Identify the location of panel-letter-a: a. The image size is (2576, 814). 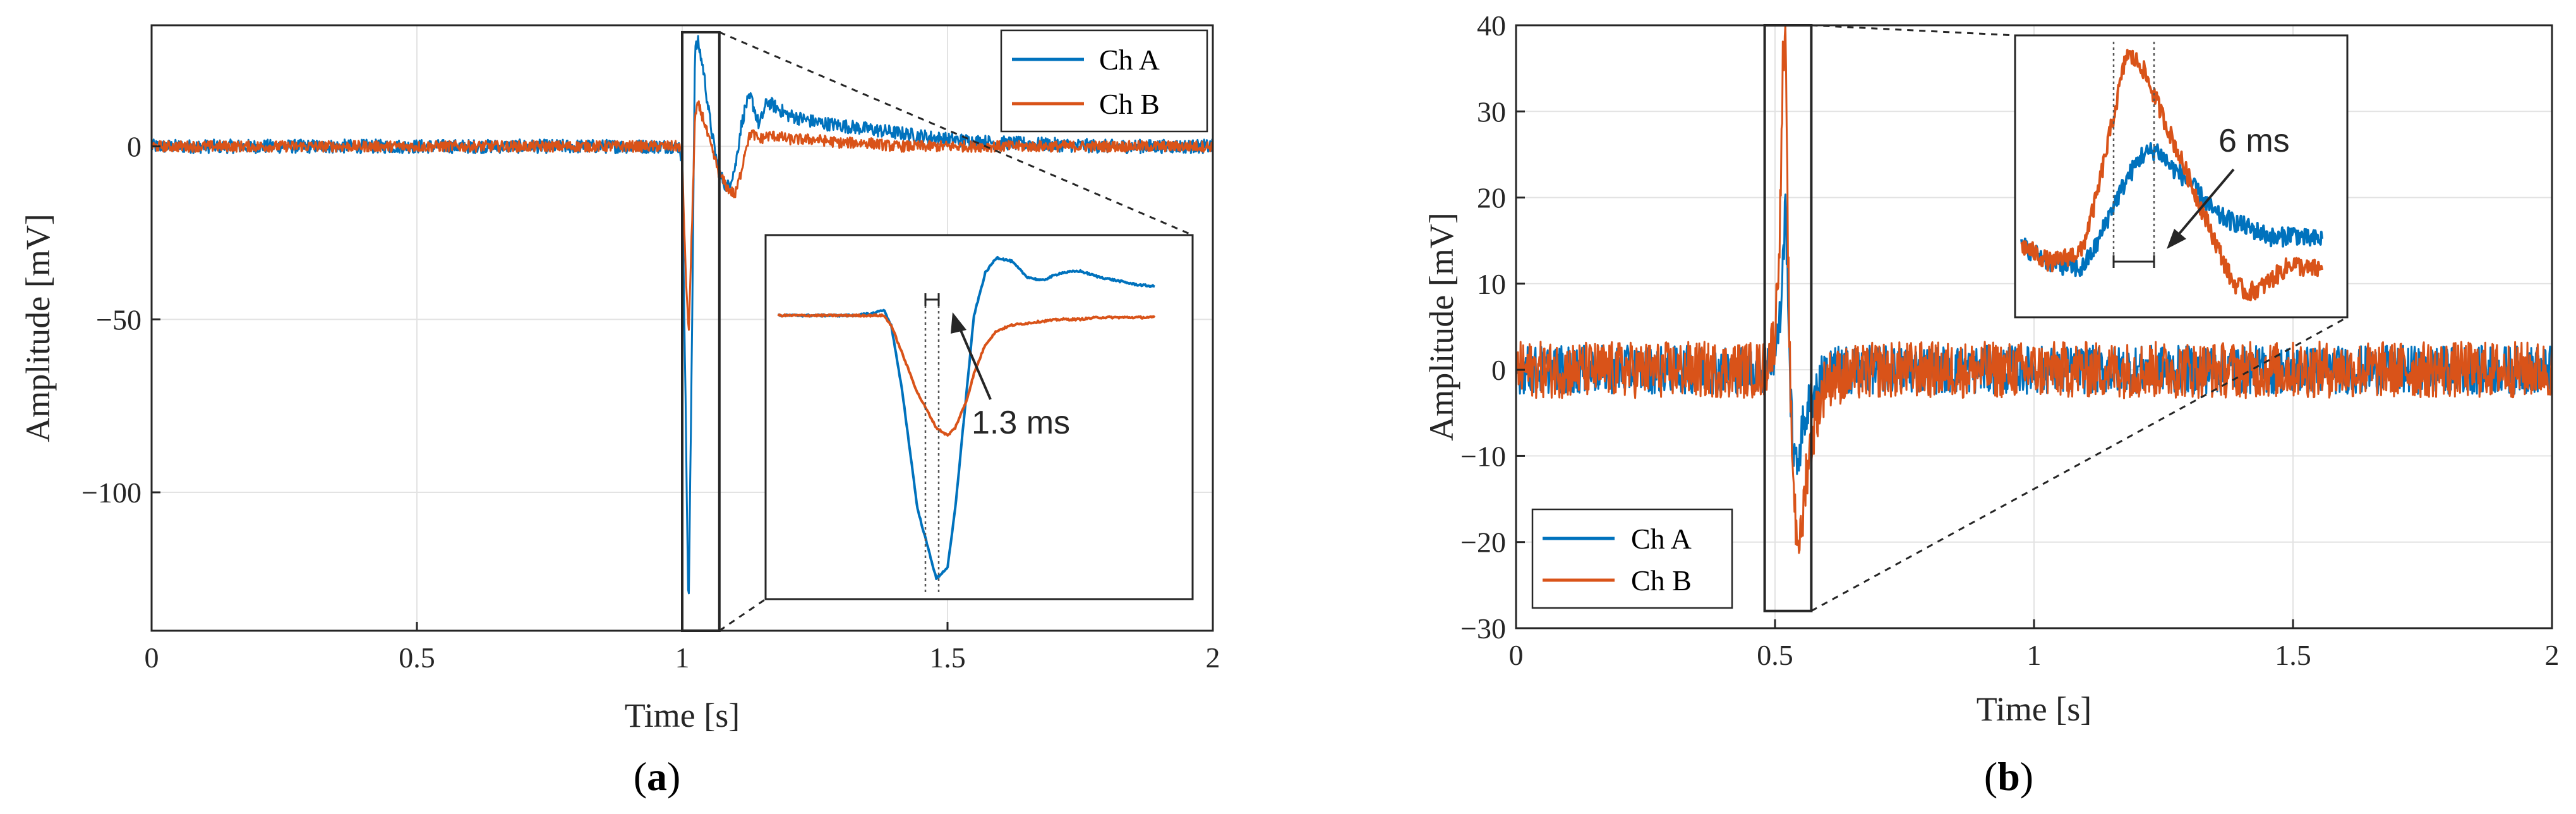
(657, 776).